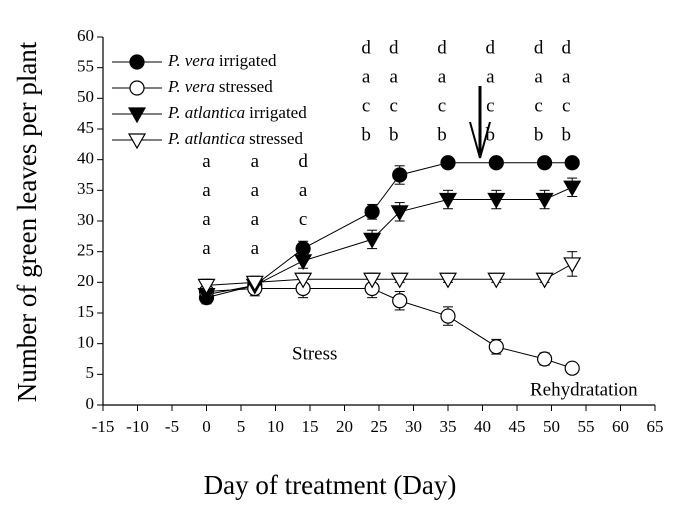  What do you see at coordinates (314, 353) in the screenshot?
I see `stress-label: Stress` at bounding box center [314, 353].